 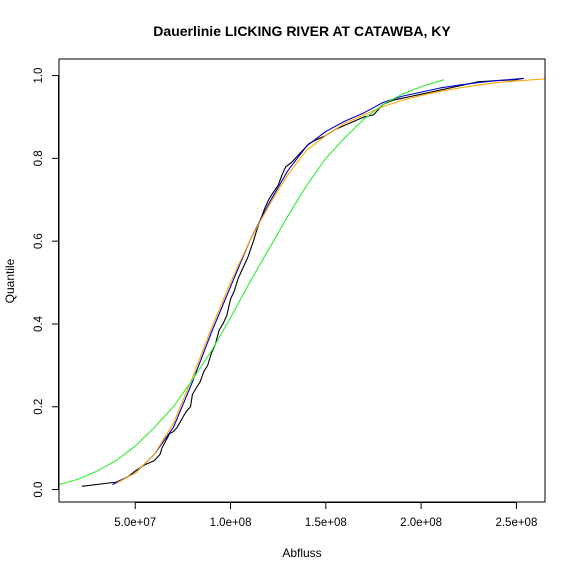 I want to click on y-tick-label: 0.2, so click(x=39, y=407).